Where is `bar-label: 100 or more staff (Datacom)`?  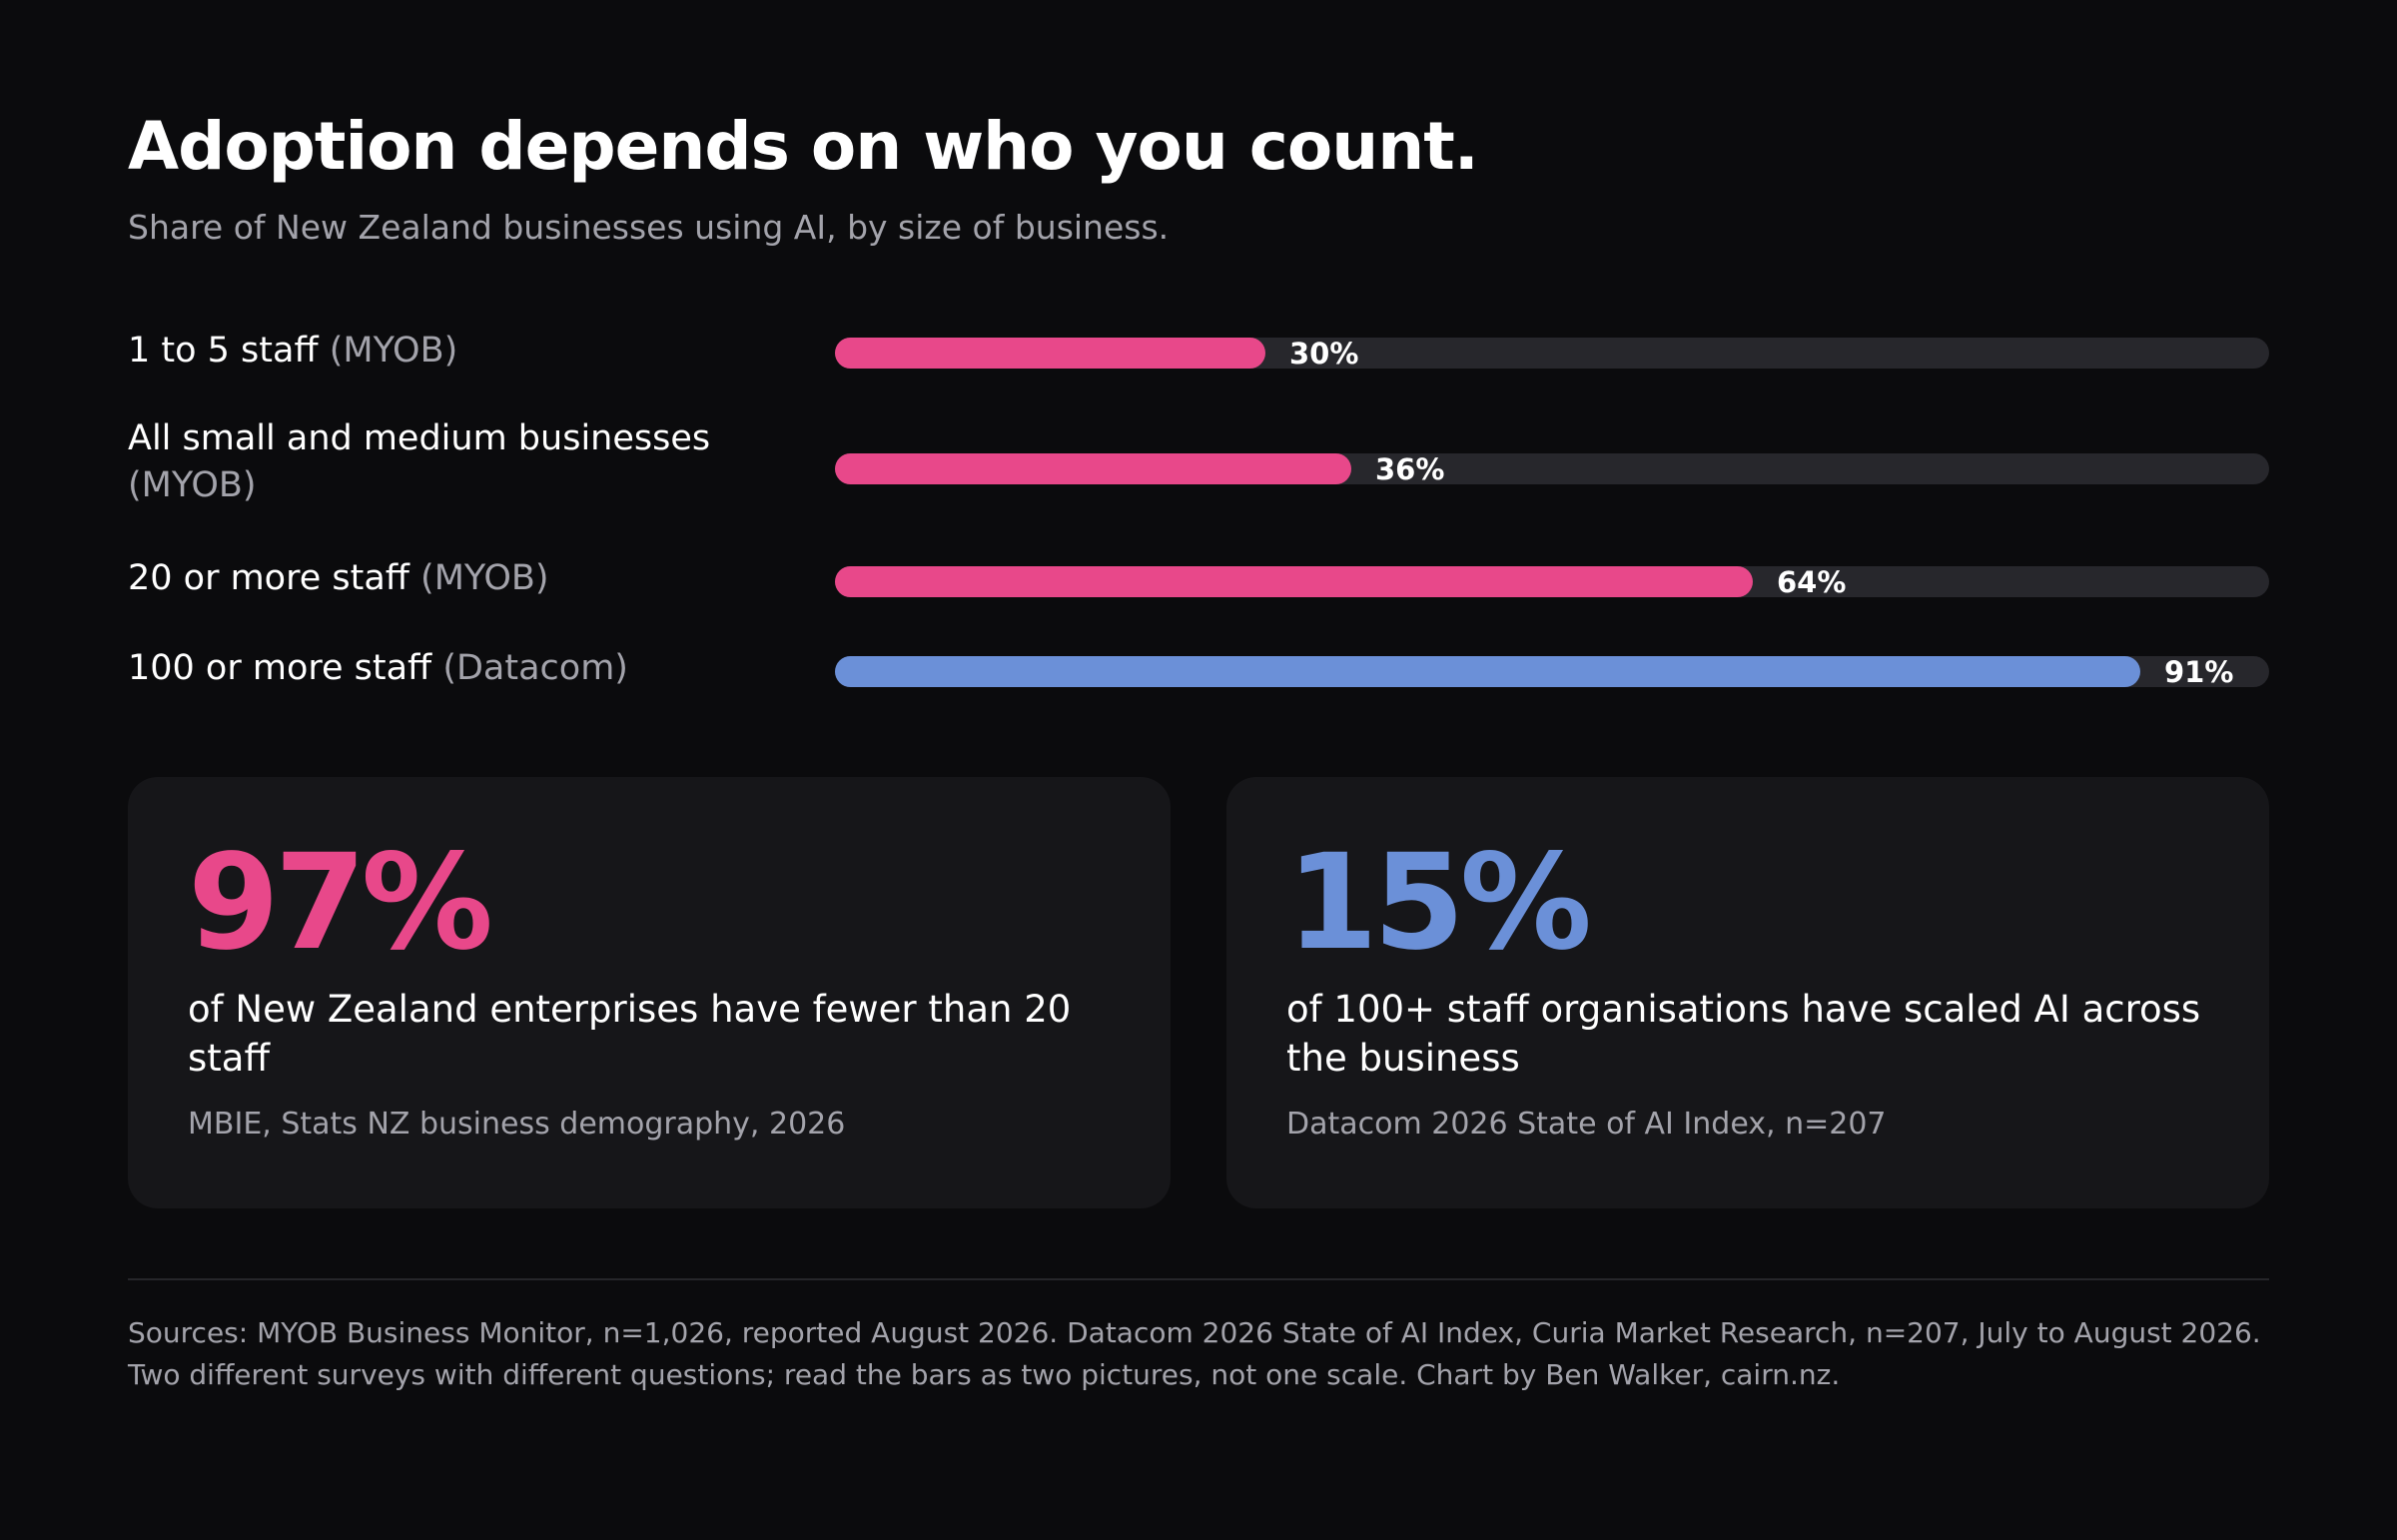 bar-label: 100 or more staff (Datacom) is located at coordinates (447, 668).